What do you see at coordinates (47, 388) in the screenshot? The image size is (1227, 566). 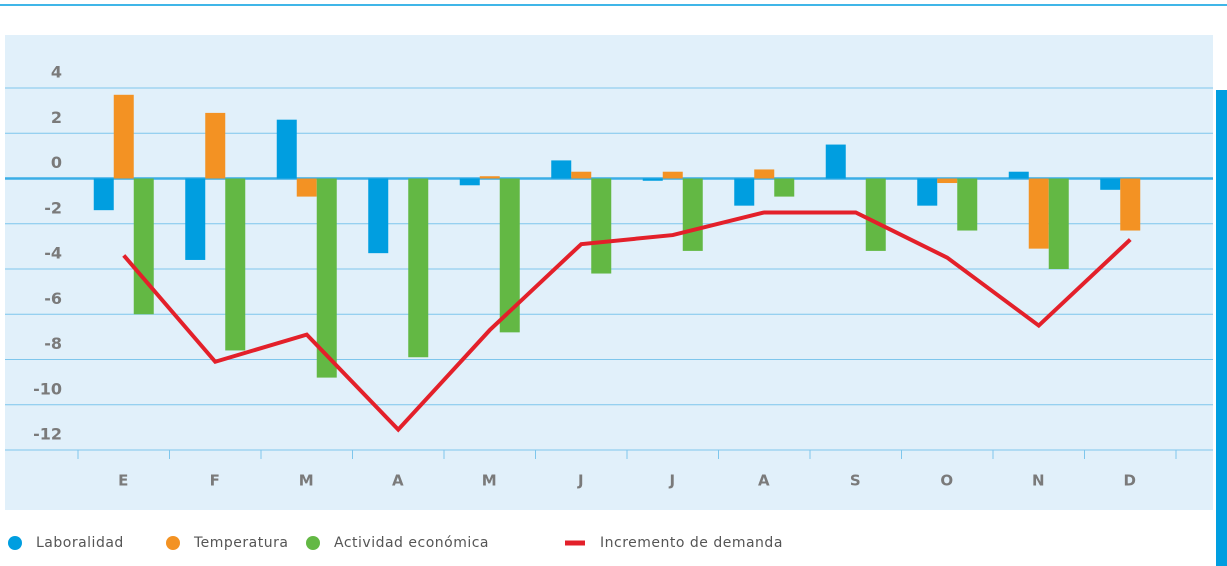 I see `y-tick-label: -10` at bounding box center [47, 388].